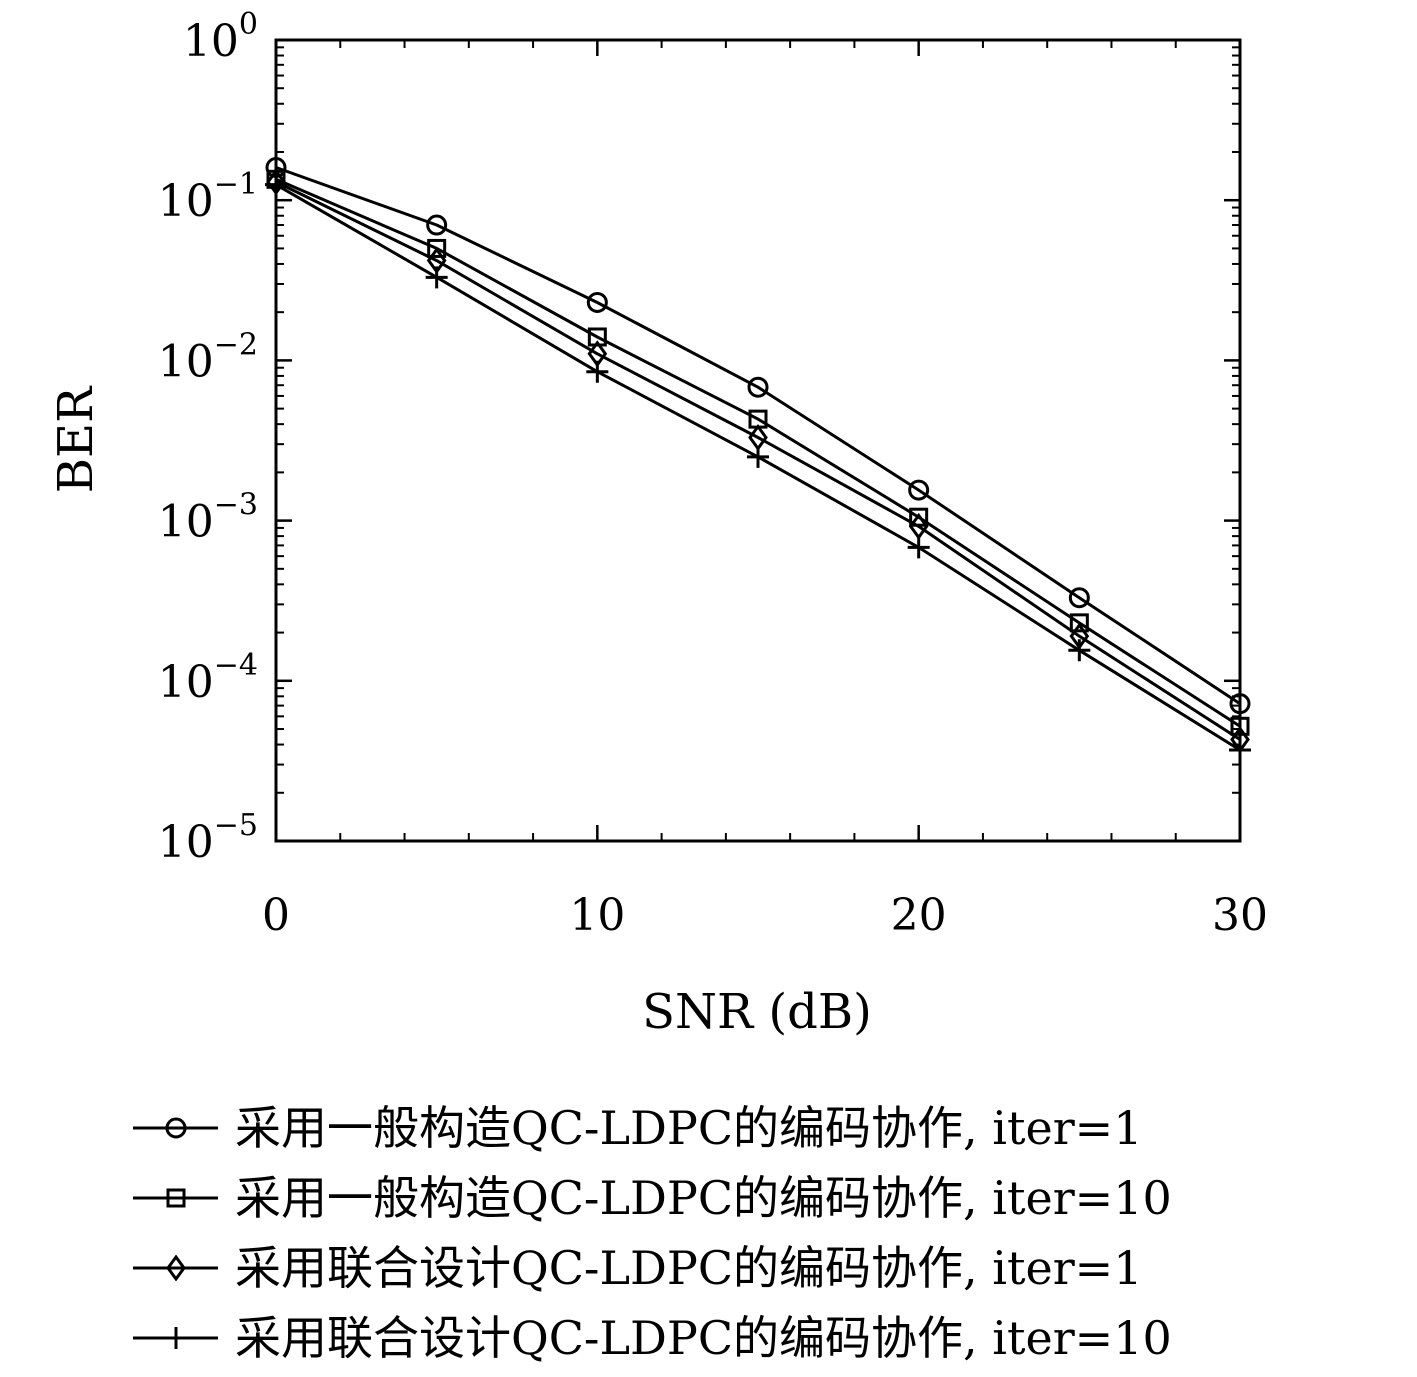  Describe the element at coordinates (703, 1198) in the screenshot. I see `legend-label: 采用一般构造QC-LDPC的编码协作, iter=10` at that location.